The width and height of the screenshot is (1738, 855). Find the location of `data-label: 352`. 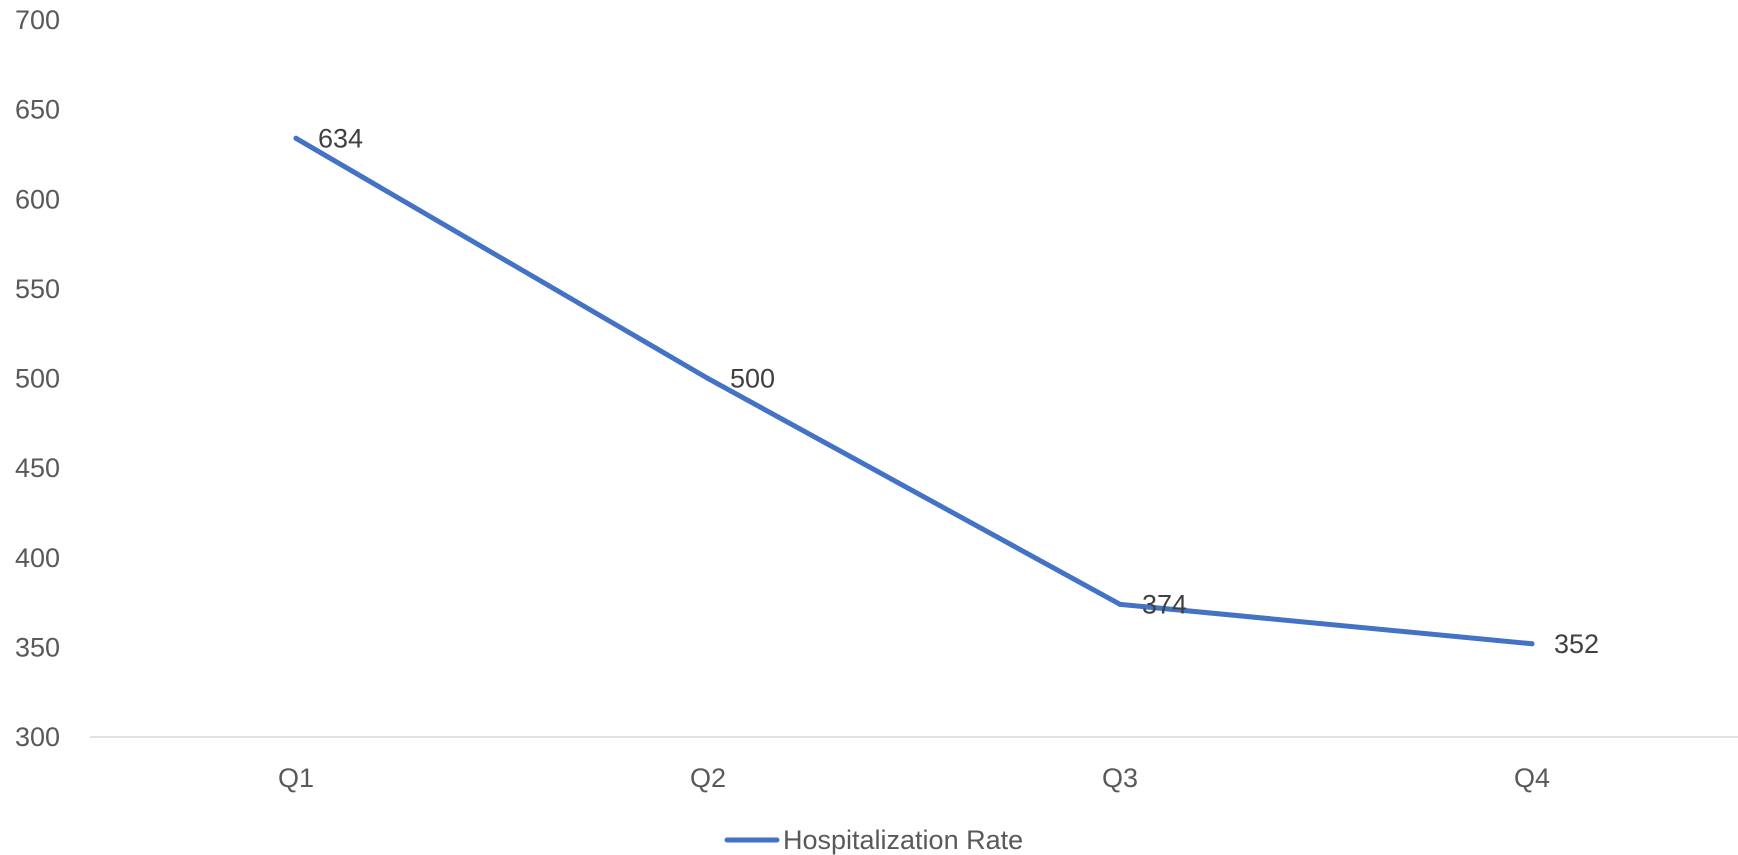

data-label: 352 is located at coordinates (1576, 644).